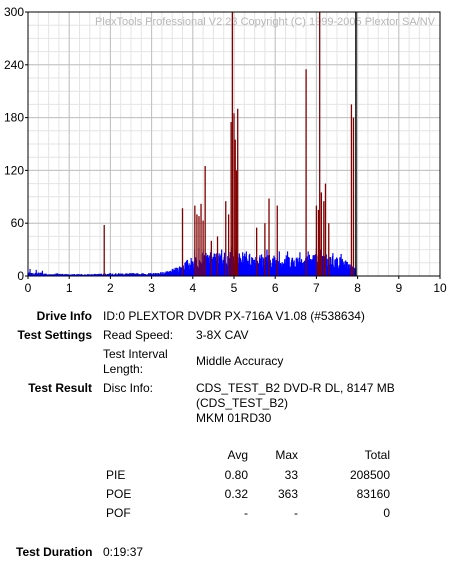  What do you see at coordinates (373, 494) in the screenshot?
I see `poe-total: 83160` at bounding box center [373, 494].